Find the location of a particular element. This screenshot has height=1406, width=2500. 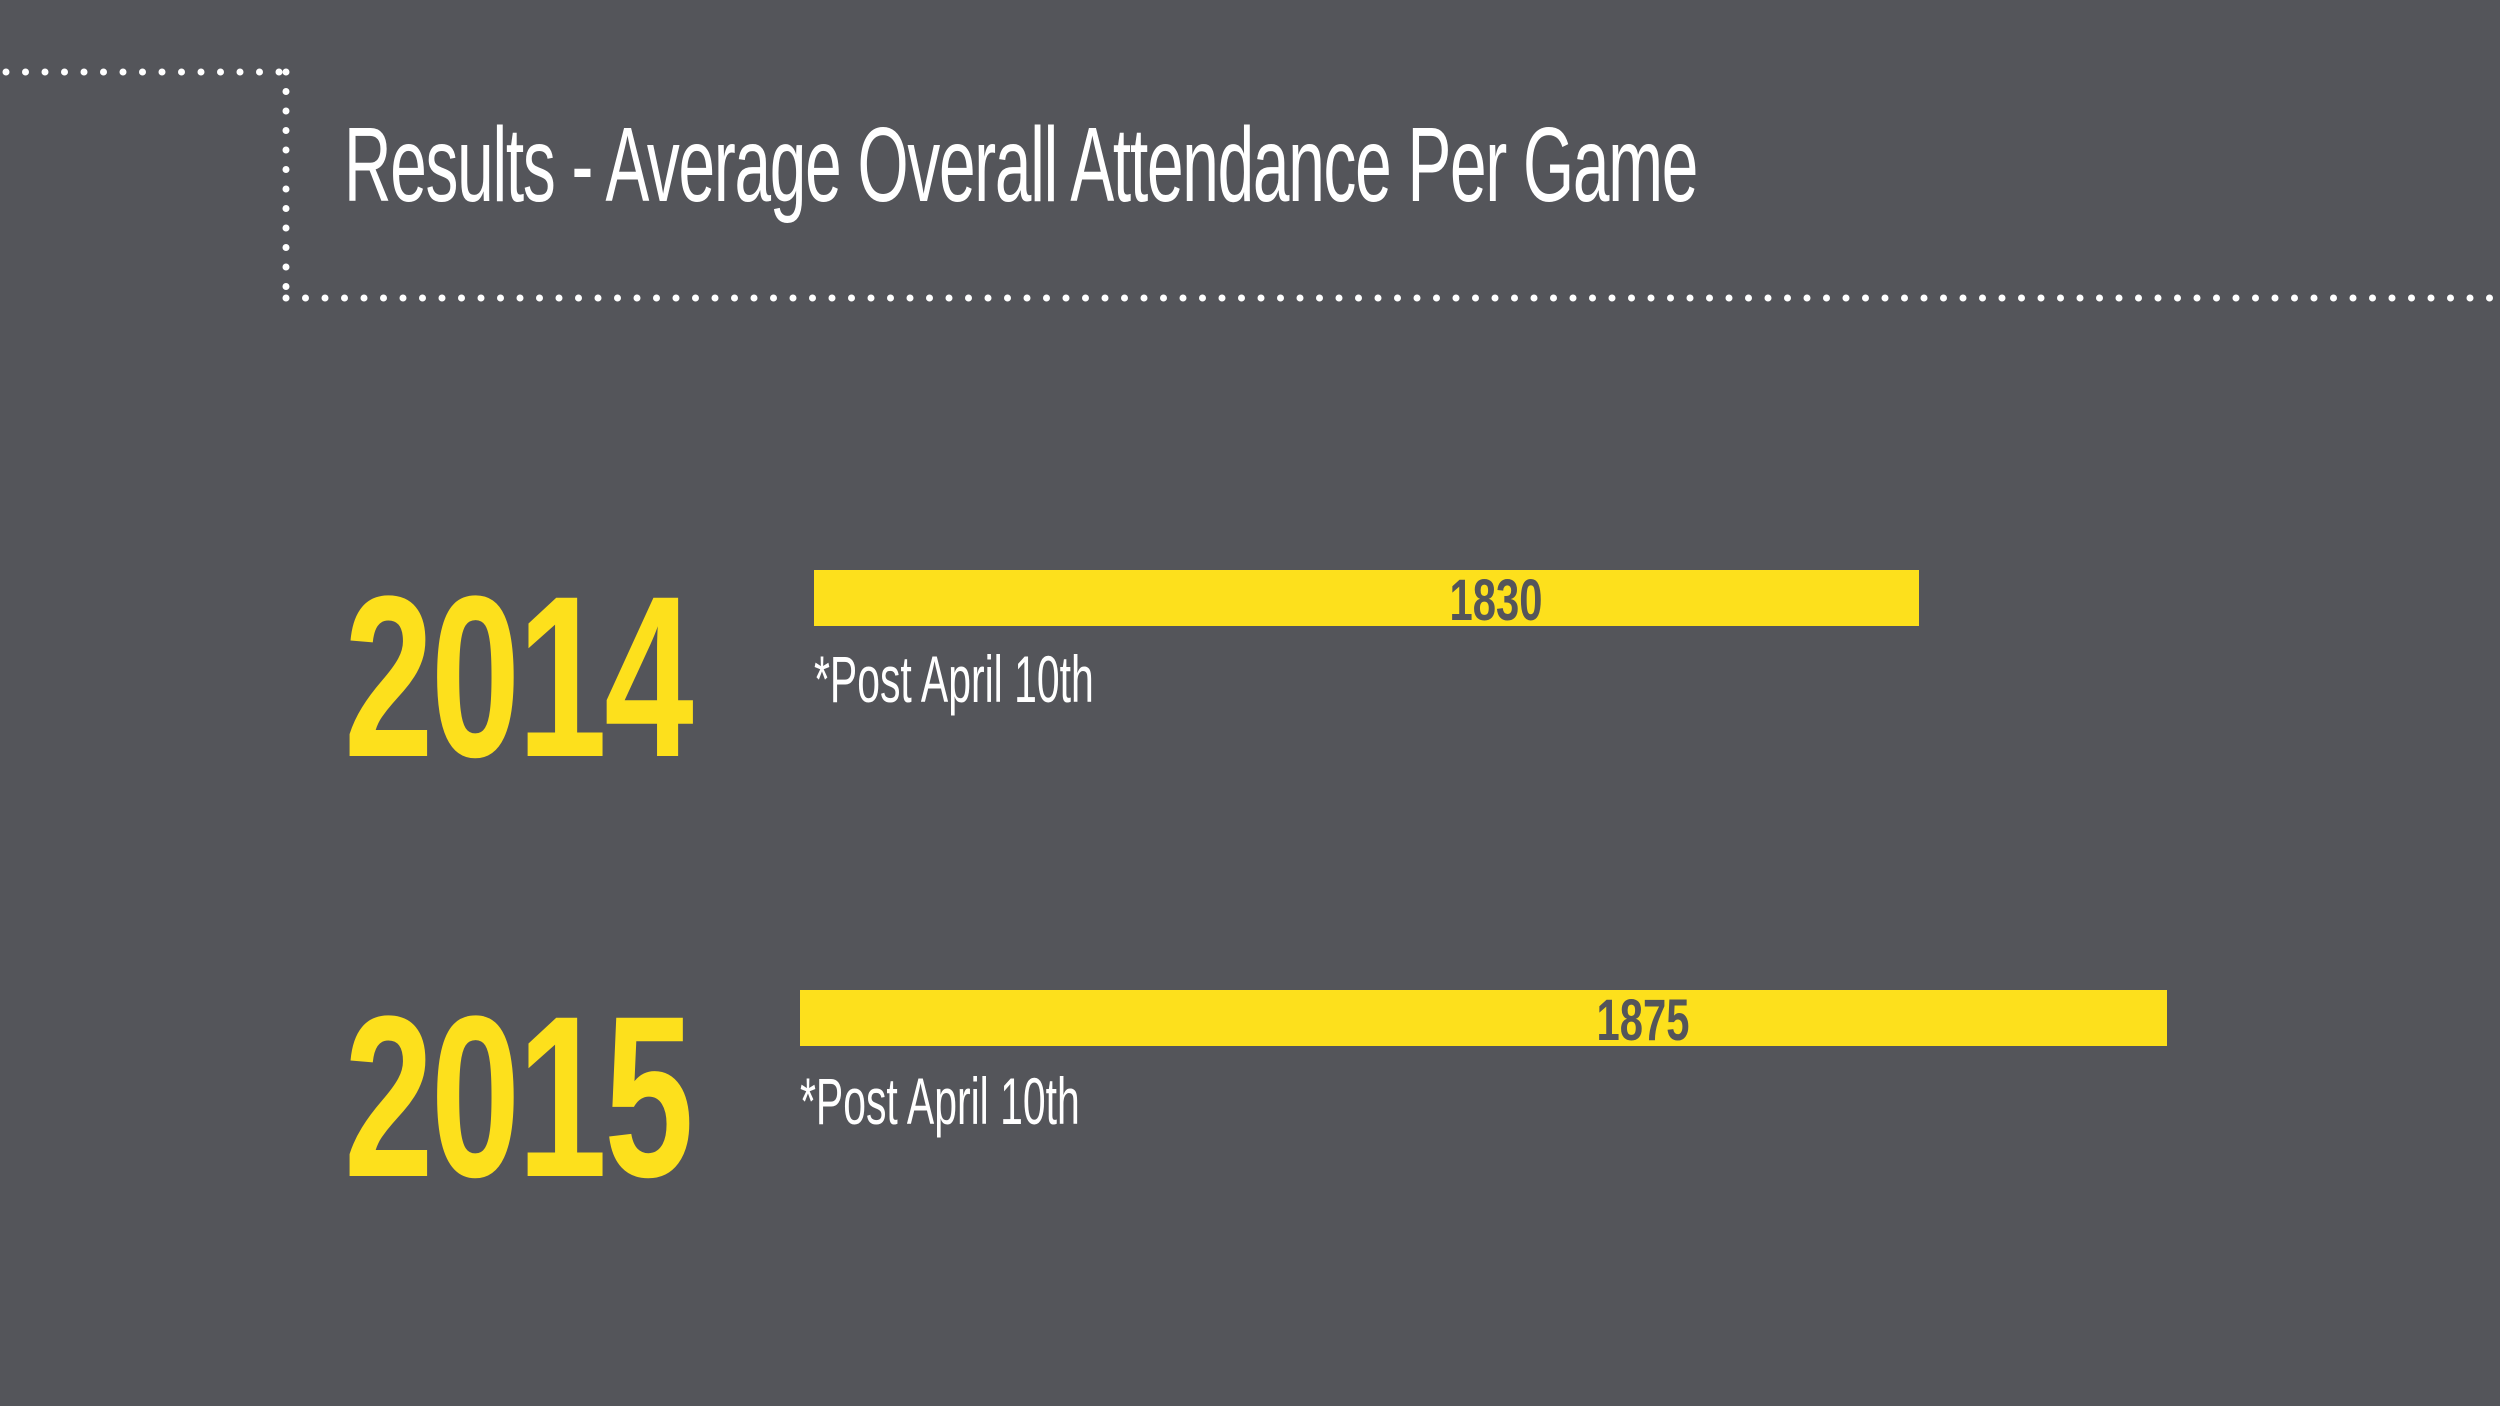

bar-2014 is located at coordinates (1366, 598).